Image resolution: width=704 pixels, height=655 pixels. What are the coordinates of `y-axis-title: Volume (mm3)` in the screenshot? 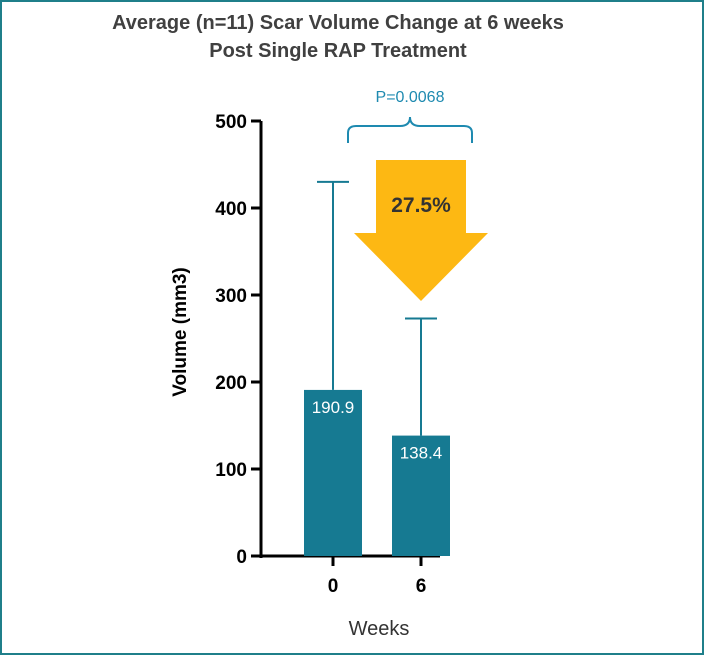 It's located at (180, 332).